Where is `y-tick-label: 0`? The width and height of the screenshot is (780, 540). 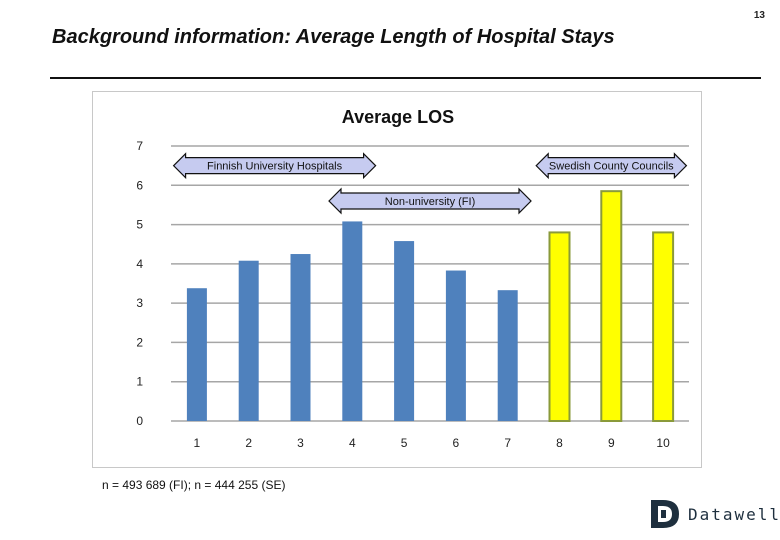 y-tick-label: 0 is located at coordinates (139, 421).